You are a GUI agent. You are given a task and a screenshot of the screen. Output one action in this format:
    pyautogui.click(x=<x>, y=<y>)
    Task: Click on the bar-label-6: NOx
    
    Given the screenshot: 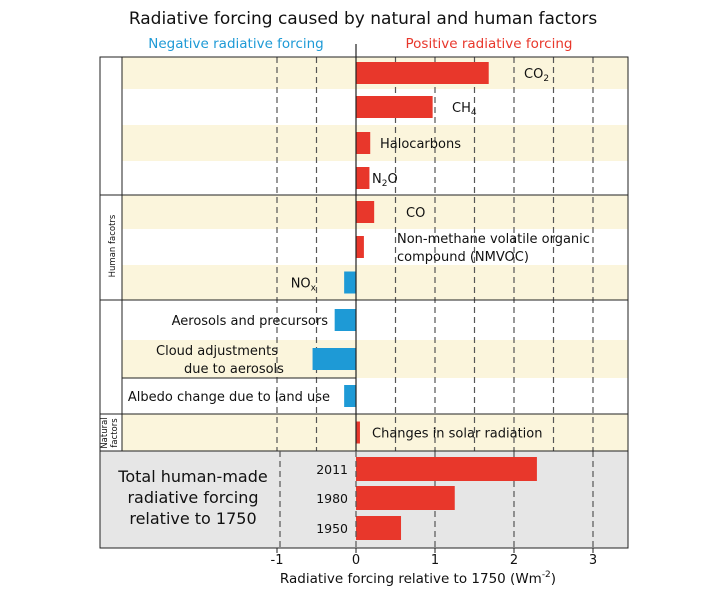 What is the action you would take?
    pyautogui.click(x=304, y=285)
    